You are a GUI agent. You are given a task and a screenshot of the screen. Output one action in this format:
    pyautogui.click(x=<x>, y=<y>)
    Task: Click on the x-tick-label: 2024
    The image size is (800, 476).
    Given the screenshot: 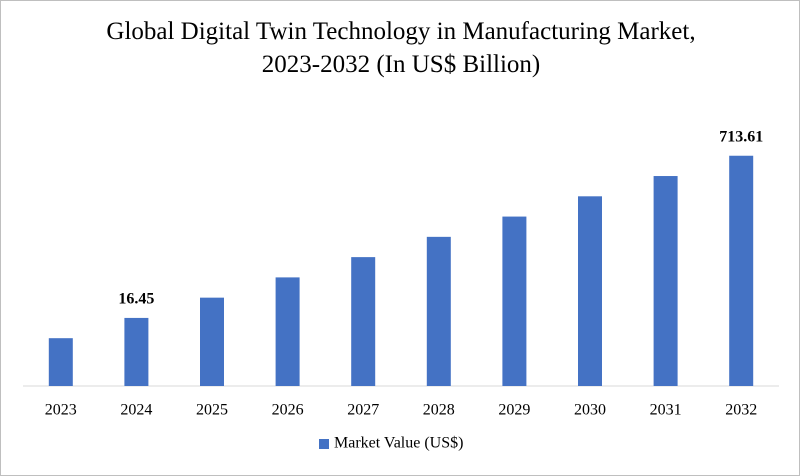 What is the action you would take?
    pyautogui.click(x=136, y=410)
    